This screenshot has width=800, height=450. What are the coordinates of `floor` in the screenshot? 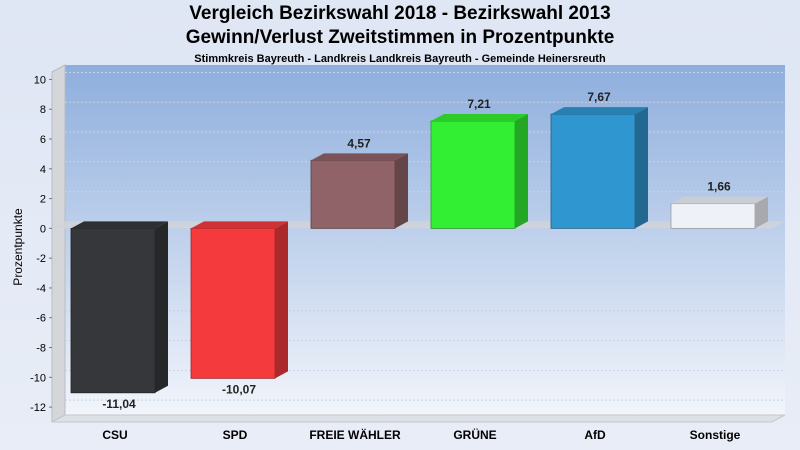 It's located at (418, 418).